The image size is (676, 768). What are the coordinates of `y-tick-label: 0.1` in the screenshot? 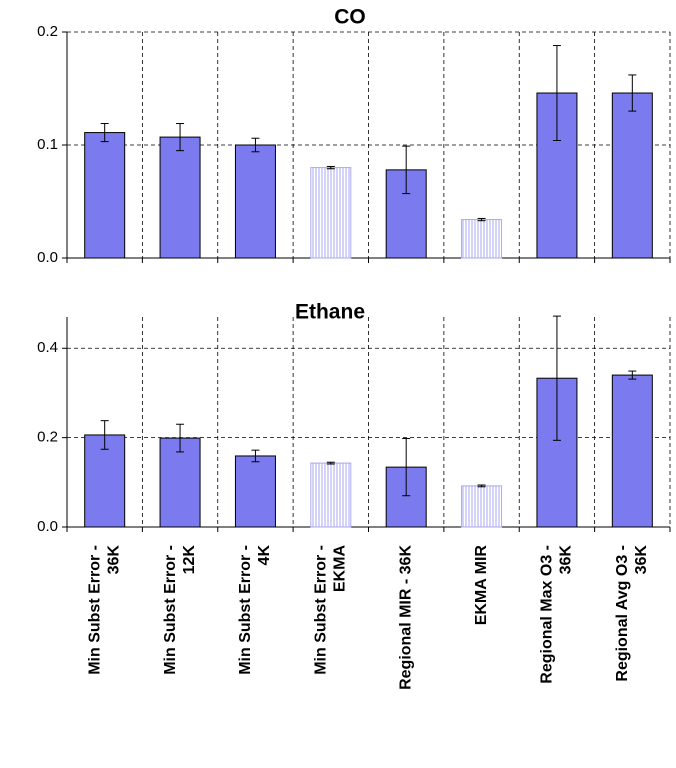 It's located at (47, 144).